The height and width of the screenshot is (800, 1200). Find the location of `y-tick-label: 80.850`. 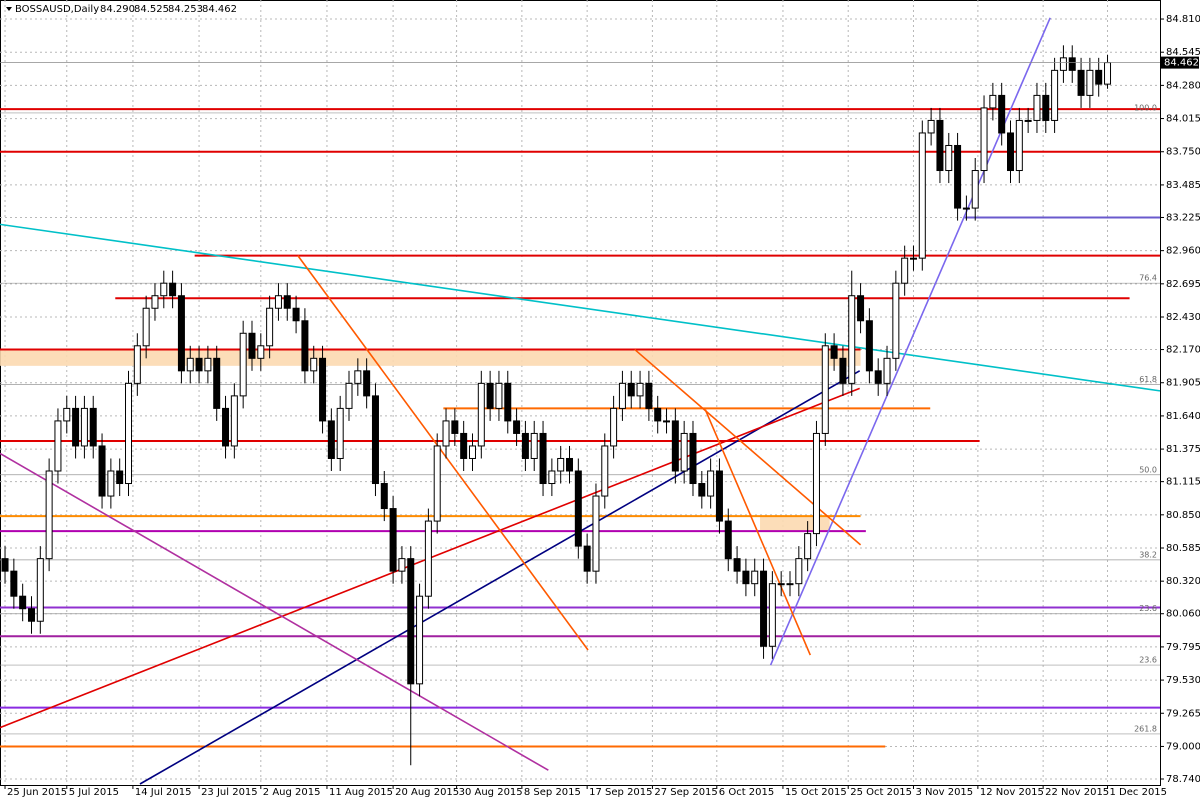

y-tick-label: 80.850 is located at coordinates (1183, 515).